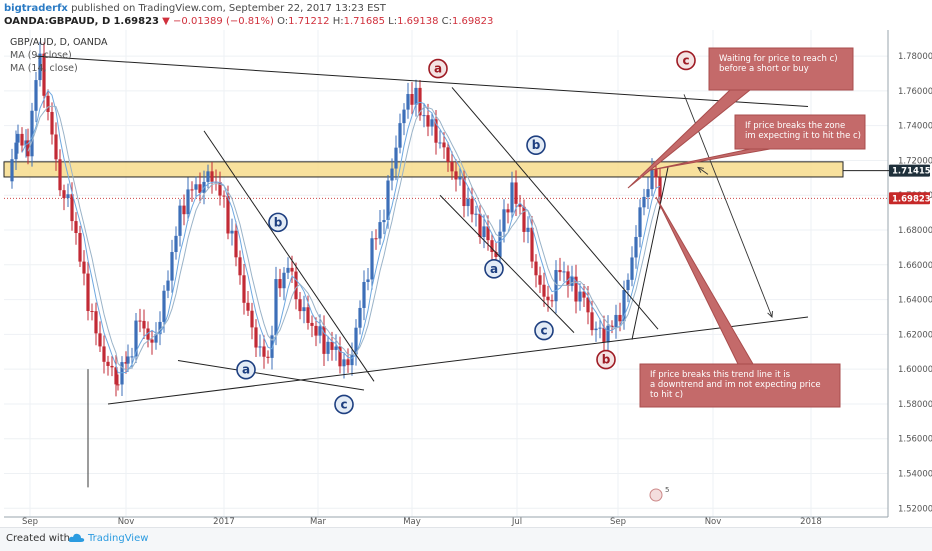  Describe the element at coordinates (38, 538) in the screenshot. I see `created-with-text: Created with` at that location.